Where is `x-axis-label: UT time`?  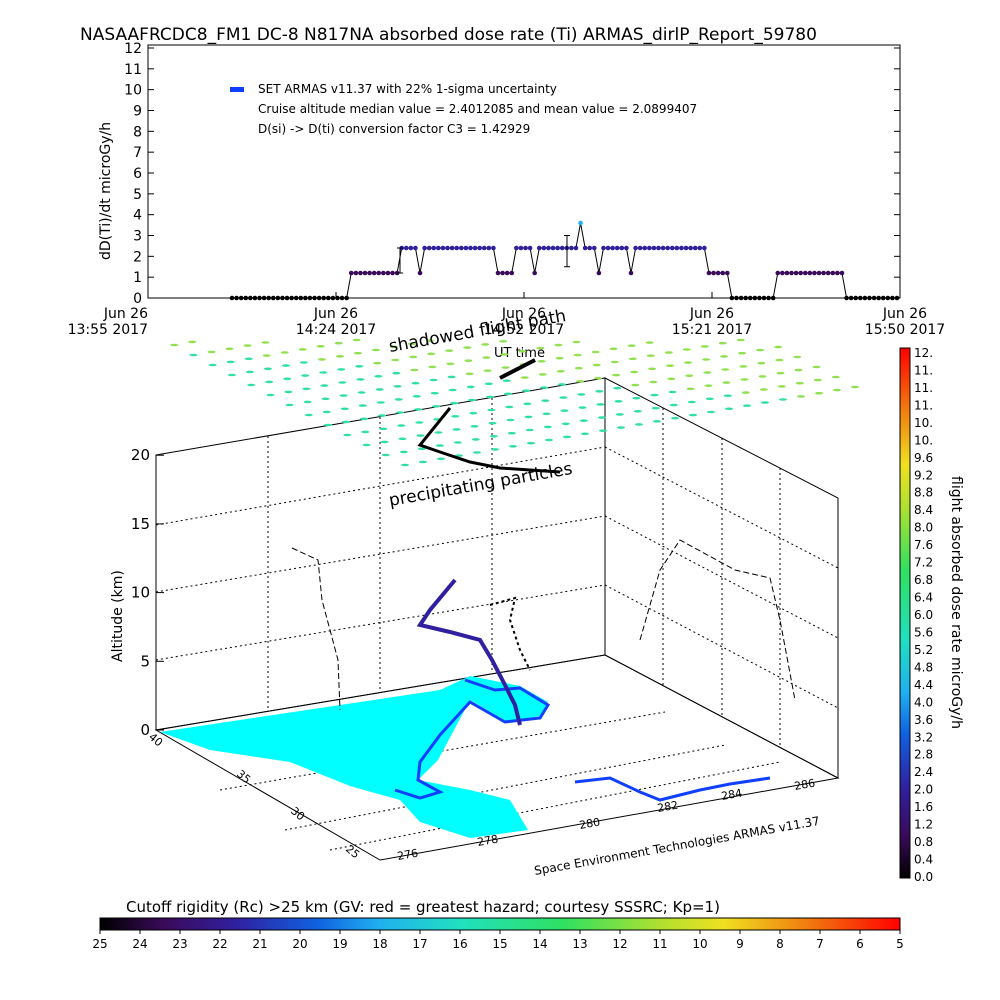
x-axis-label: UT time is located at coordinates (519, 353).